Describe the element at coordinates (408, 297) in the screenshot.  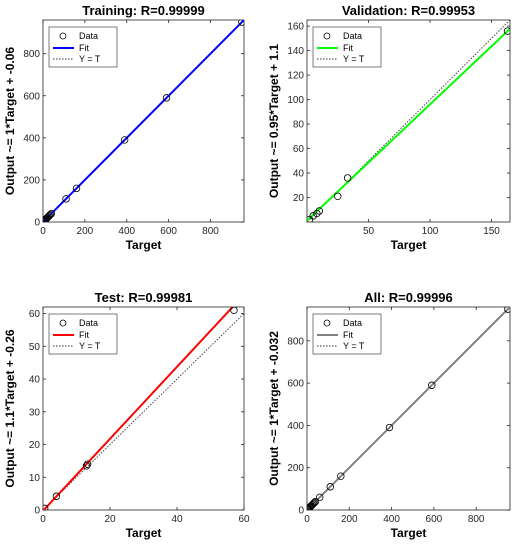
I see `subplot-title: All: R=0.99996` at that location.